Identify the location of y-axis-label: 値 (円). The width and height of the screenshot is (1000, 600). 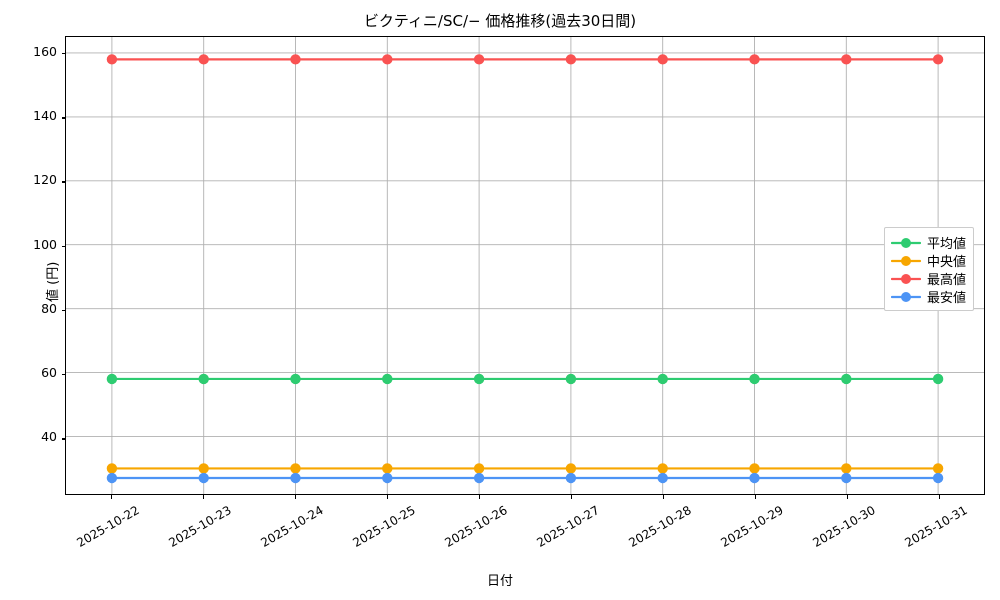
(53, 281).